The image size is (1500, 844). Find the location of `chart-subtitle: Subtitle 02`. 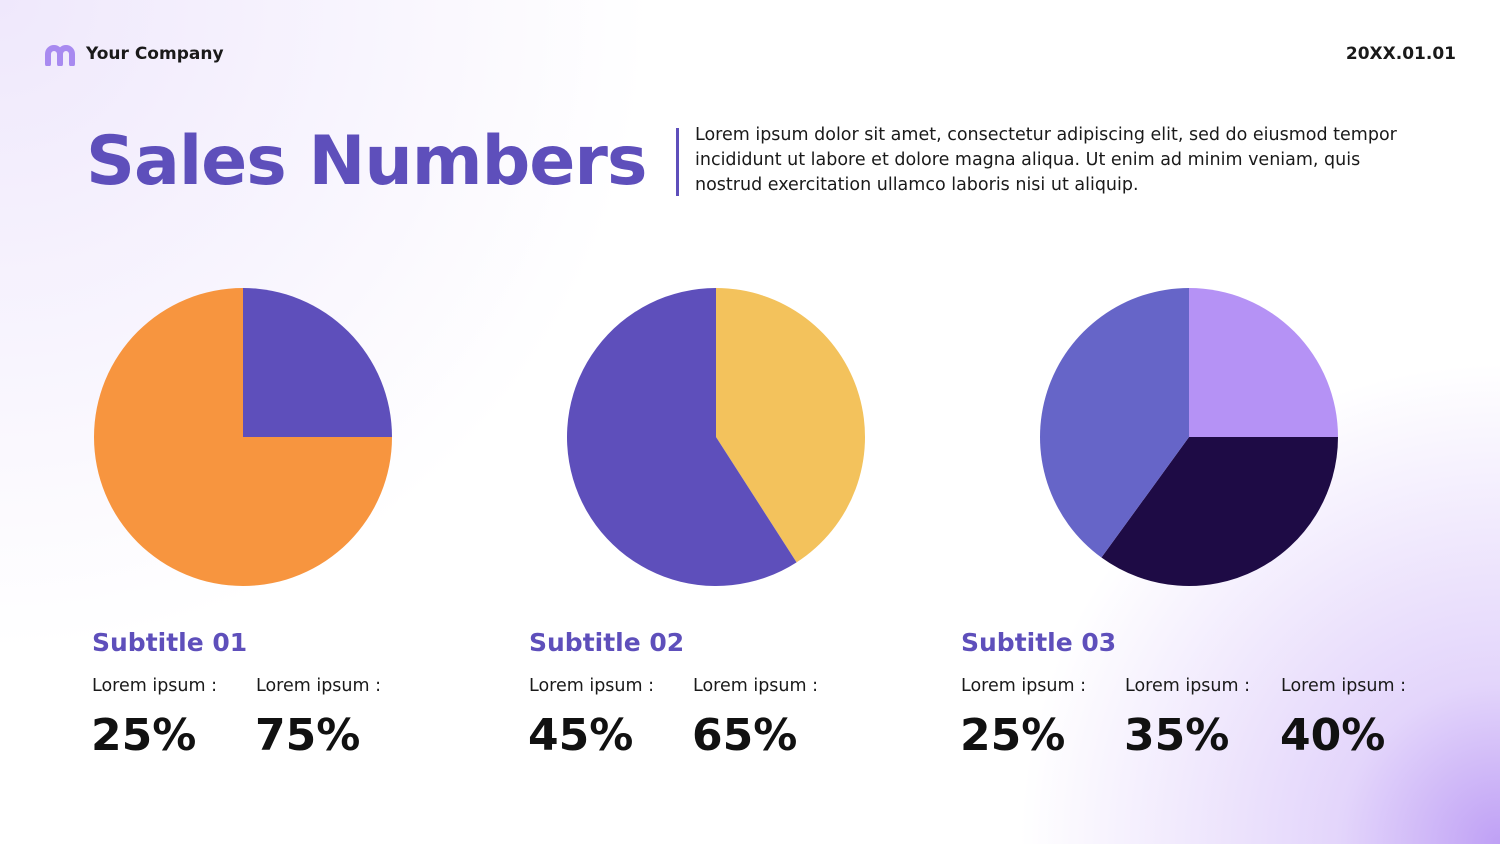

chart-subtitle: Subtitle 02 is located at coordinates (606, 642).